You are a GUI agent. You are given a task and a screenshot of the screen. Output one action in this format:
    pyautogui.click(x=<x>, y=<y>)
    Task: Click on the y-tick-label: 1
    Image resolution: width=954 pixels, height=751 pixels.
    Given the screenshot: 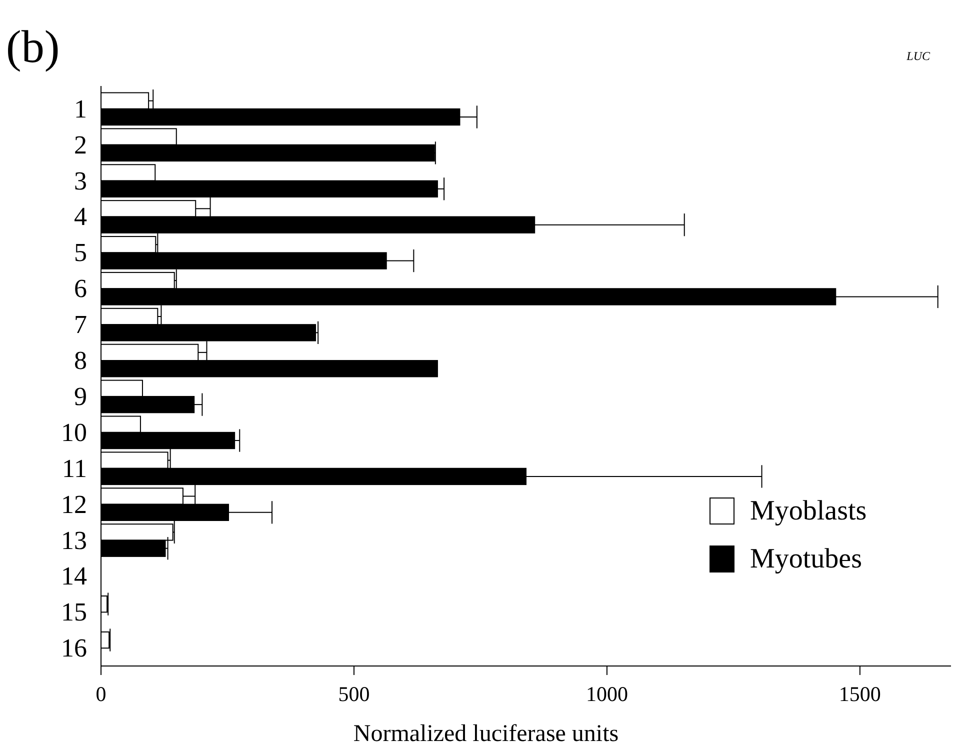 What is the action you would take?
    pyautogui.click(x=80, y=109)
    